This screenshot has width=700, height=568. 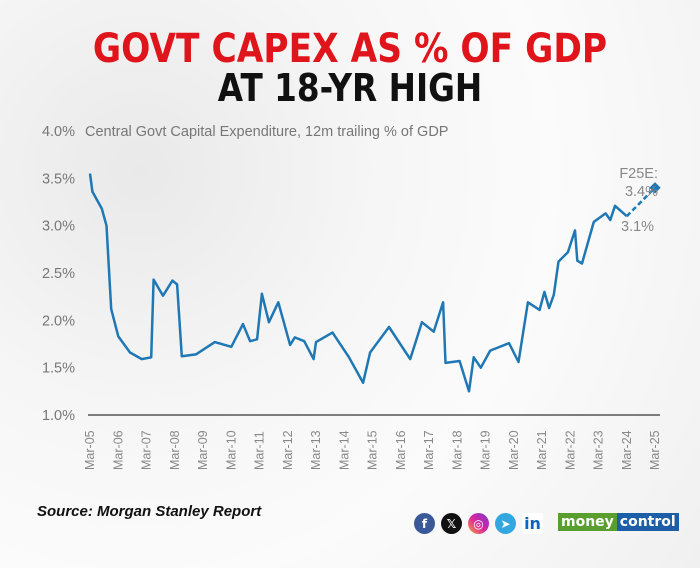 I want to click on x-tick-label: Mar-09, so click(x=203, y=450).